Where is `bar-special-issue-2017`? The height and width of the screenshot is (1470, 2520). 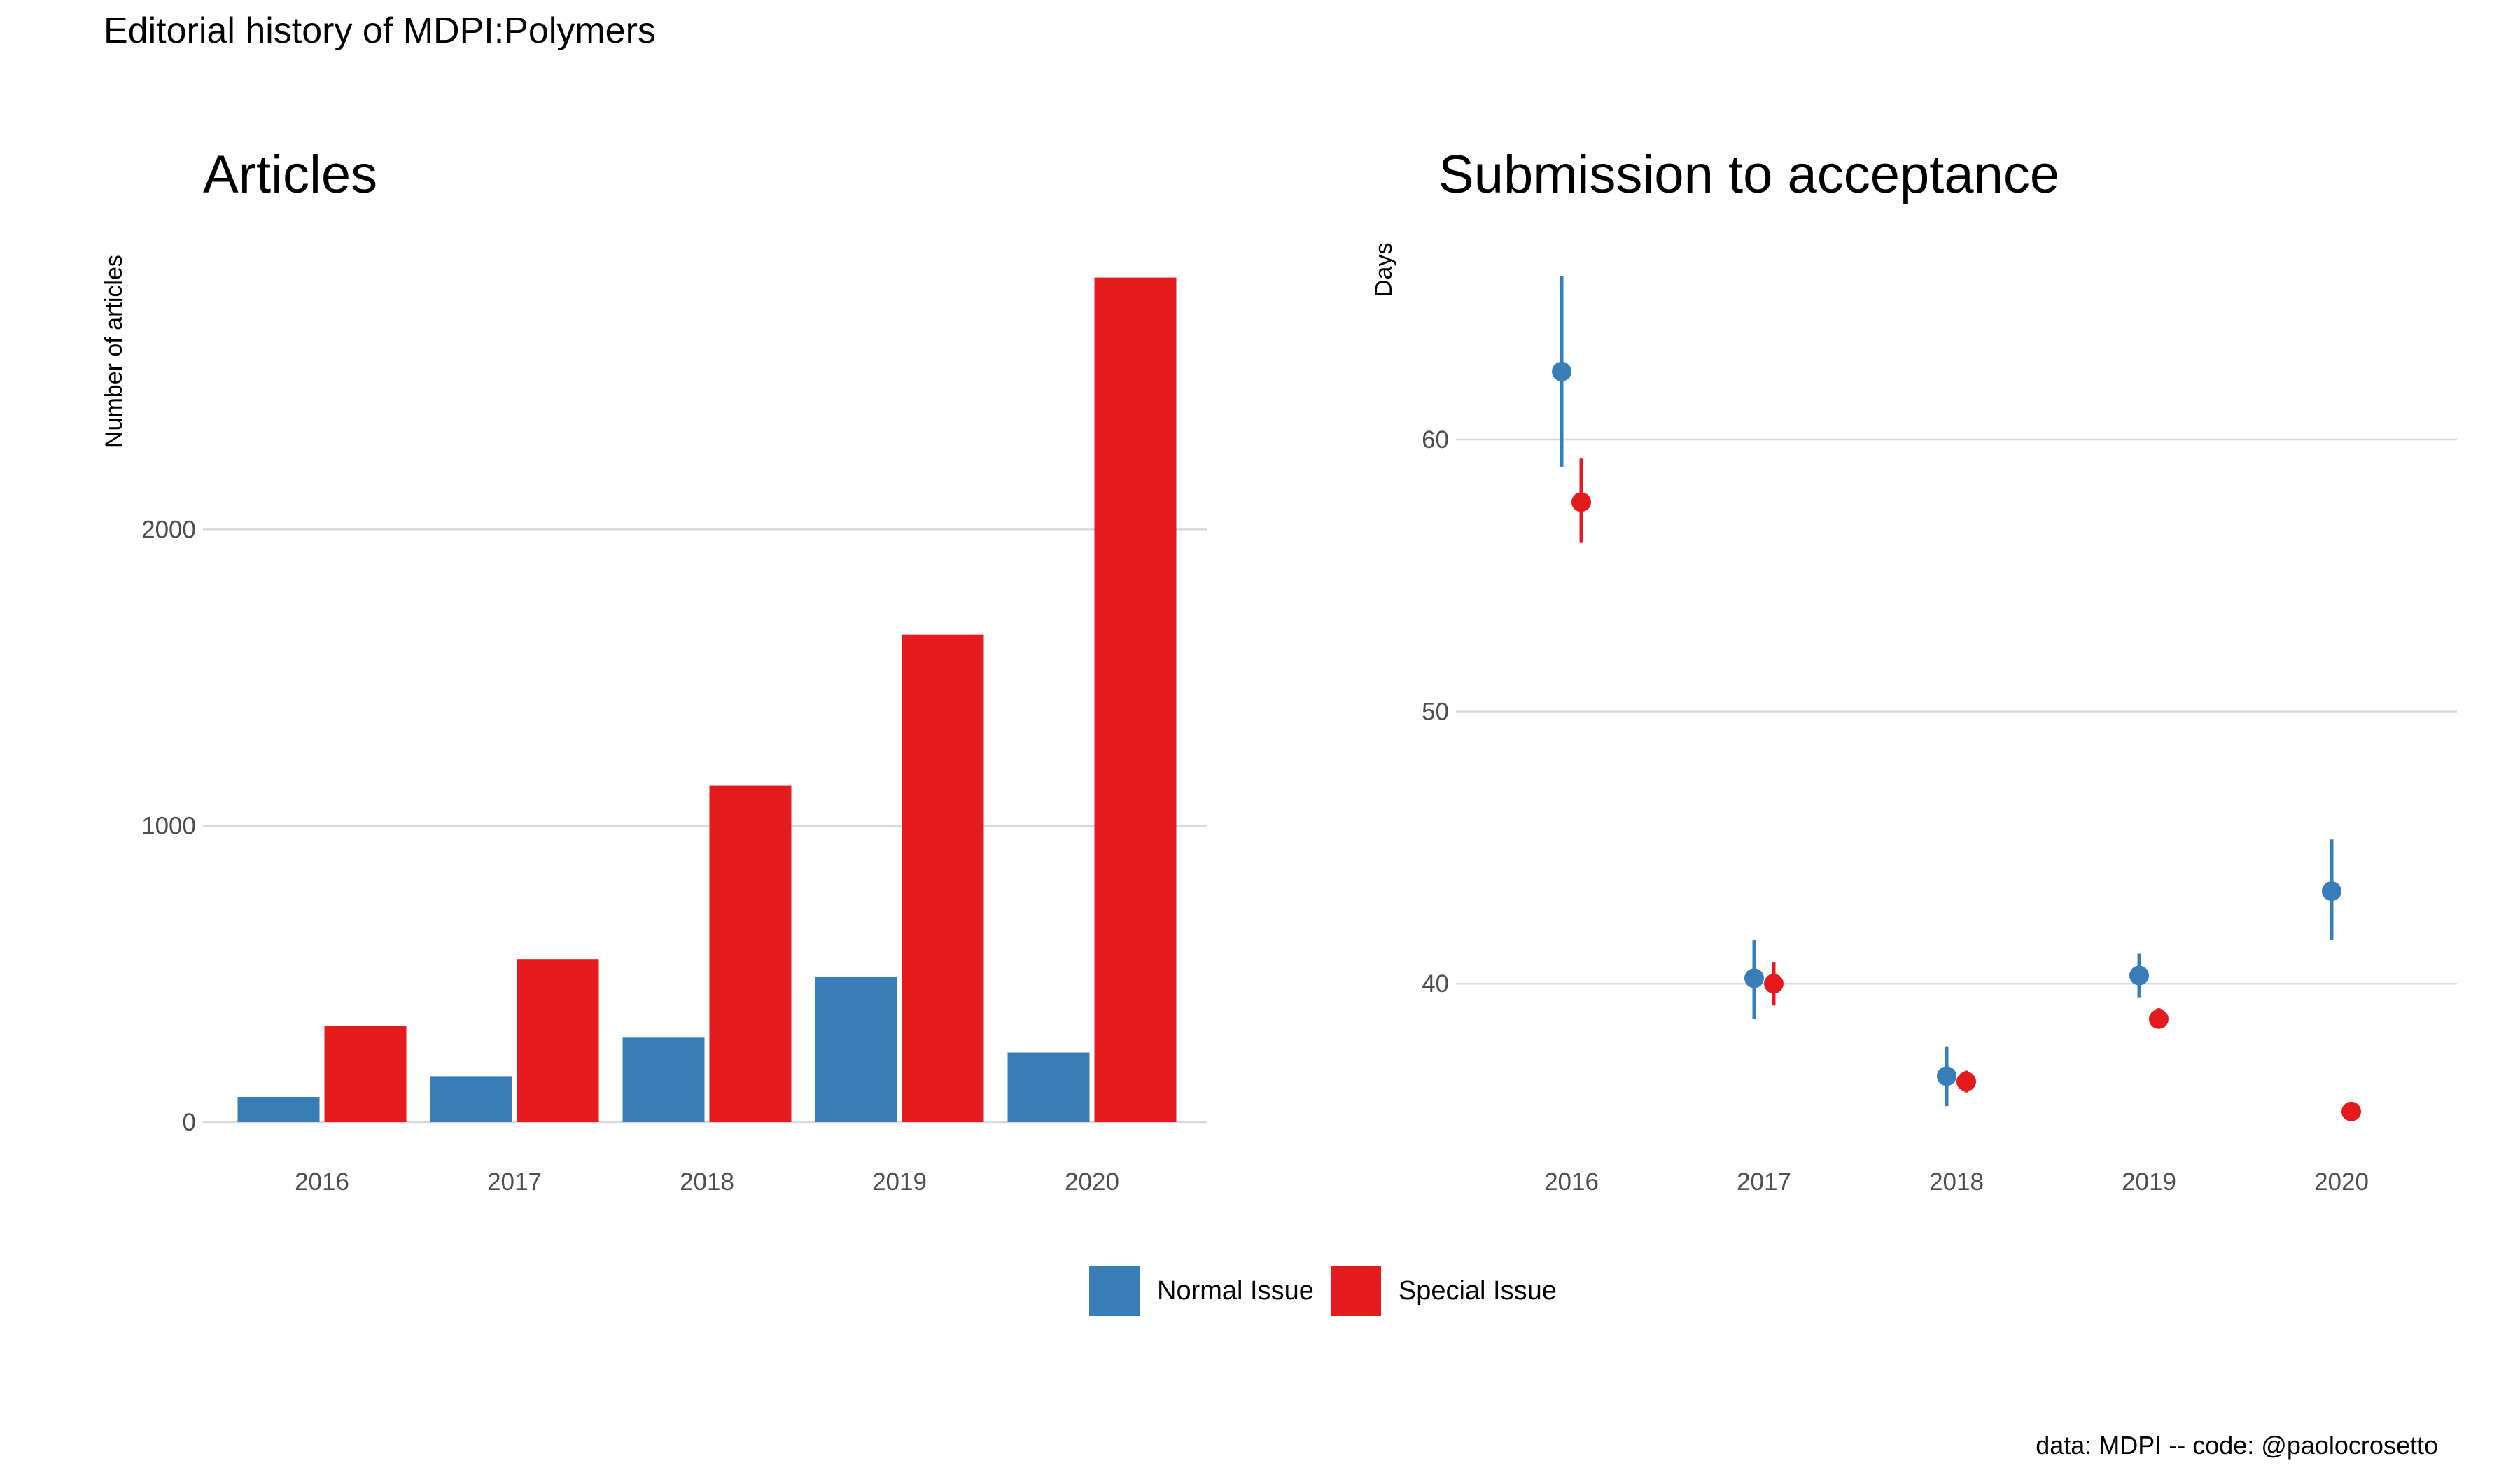
bar-special-issue-2017 is located at coordinates (558, 1040).